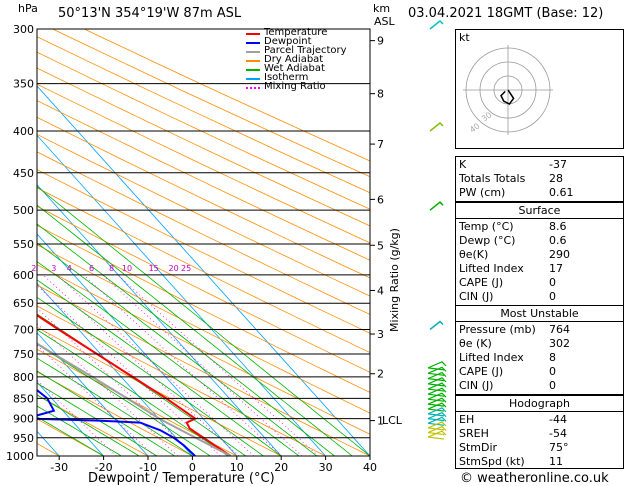 This screenshot has width=629, height=486. I want to click on legend-item: Parcel Trajectory, so click(308, 50).